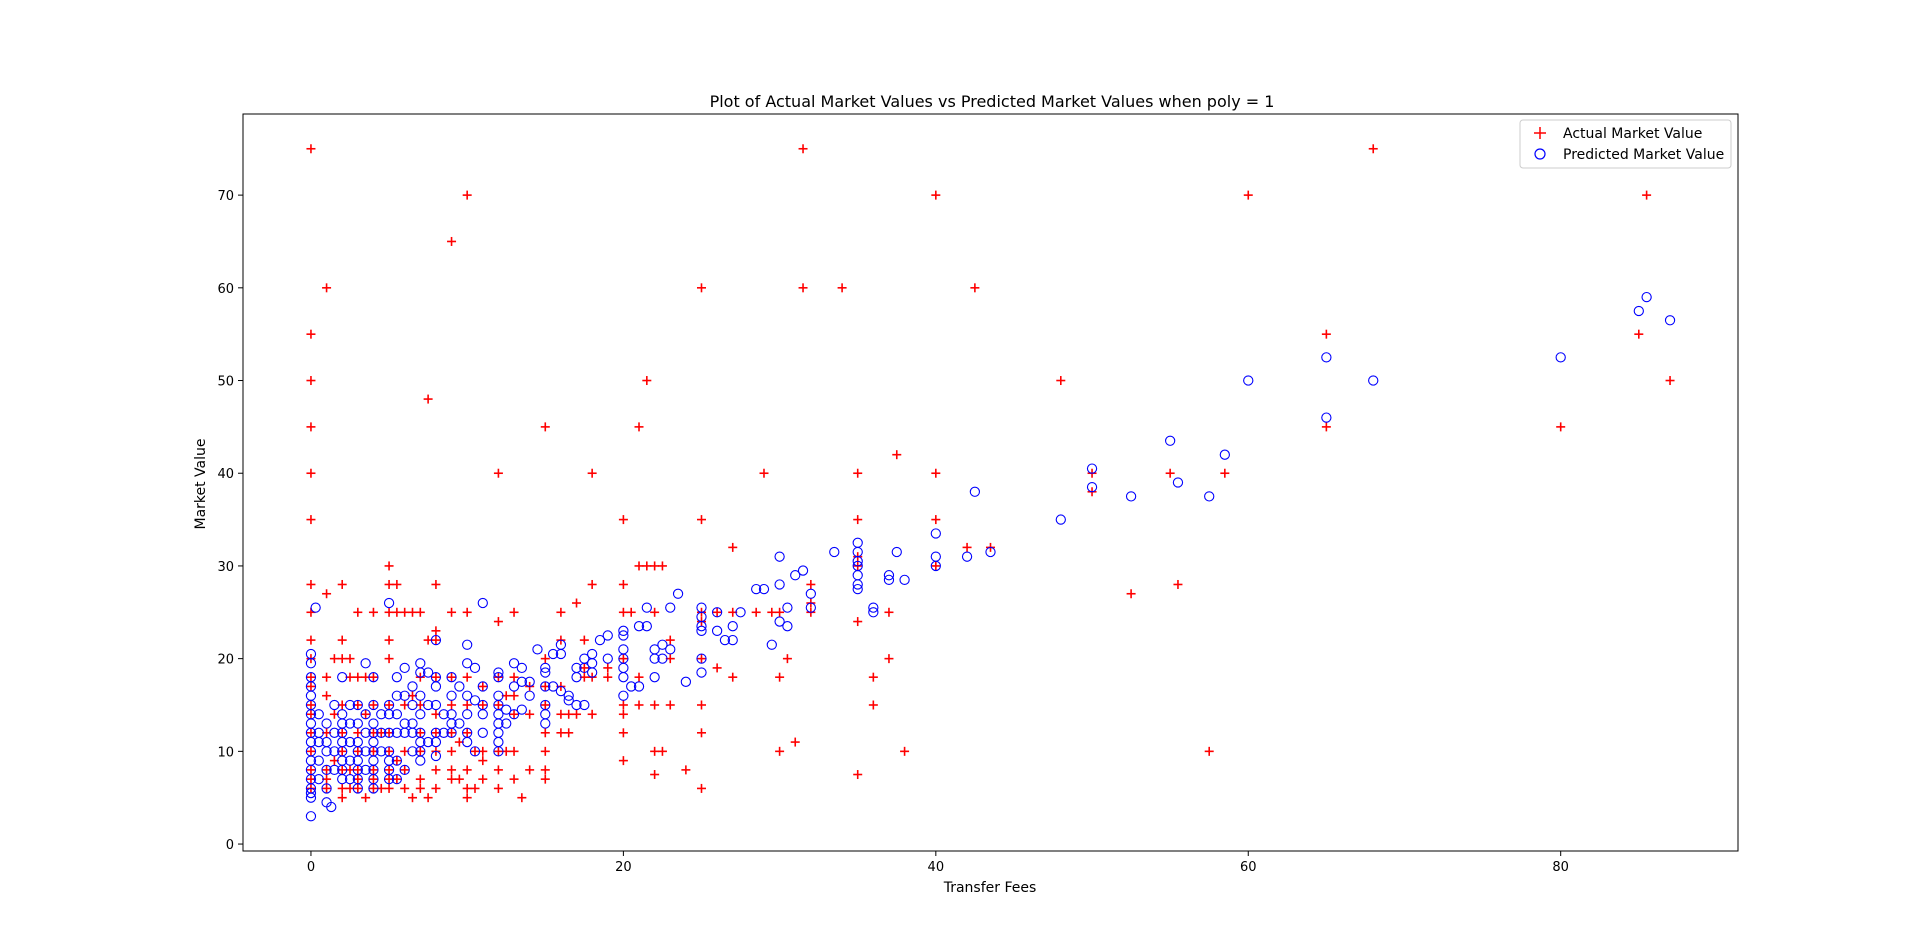  I want to click on x-tick-label: 40, so click(936, 867).